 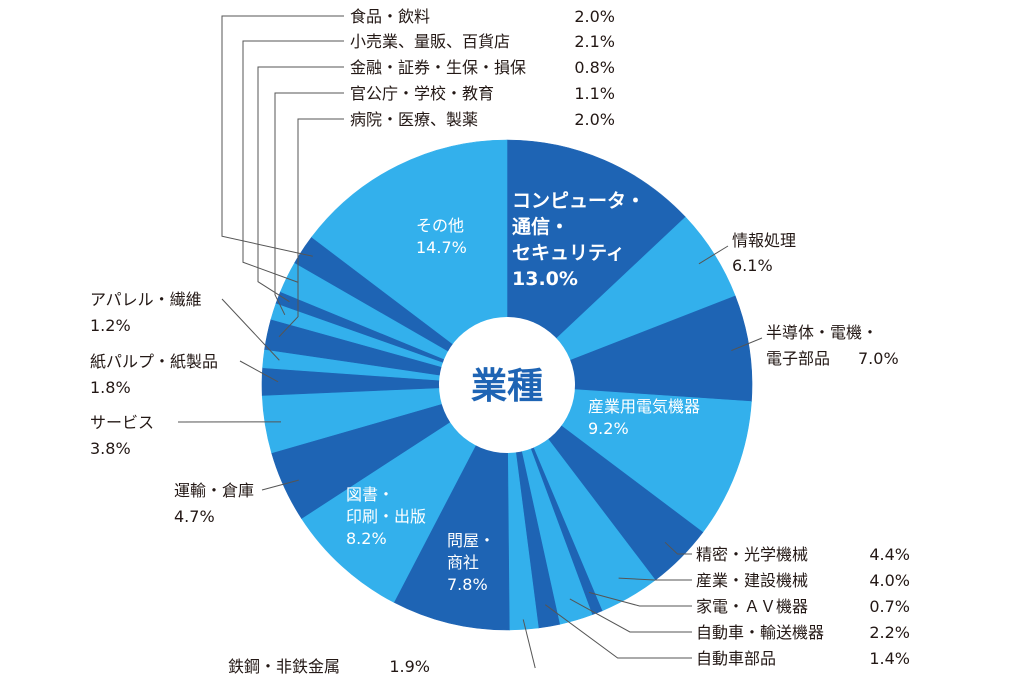 I want to click on leader-retail, so click(x=293, y=161).